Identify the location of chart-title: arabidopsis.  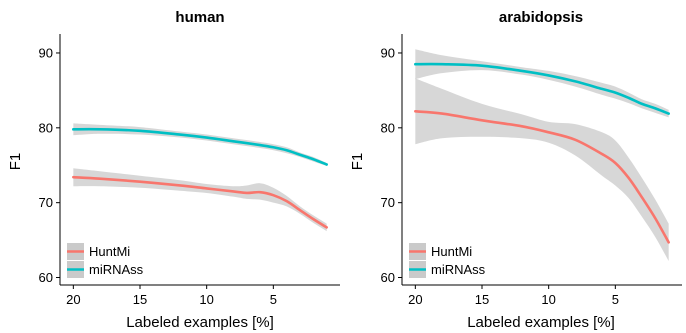
(541, 17).